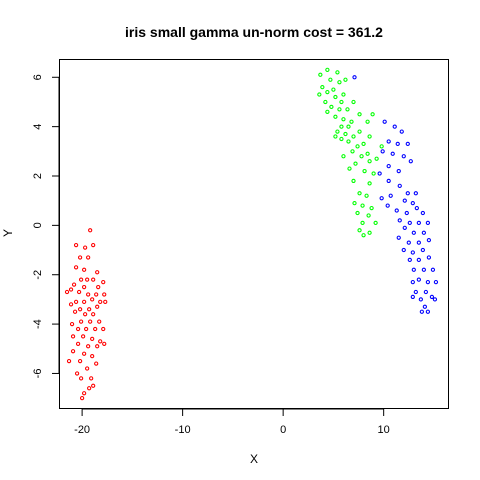  Describe the element at coordinates (38, 176) in the screenshot. I see `y-tick-label: 2` at that location.